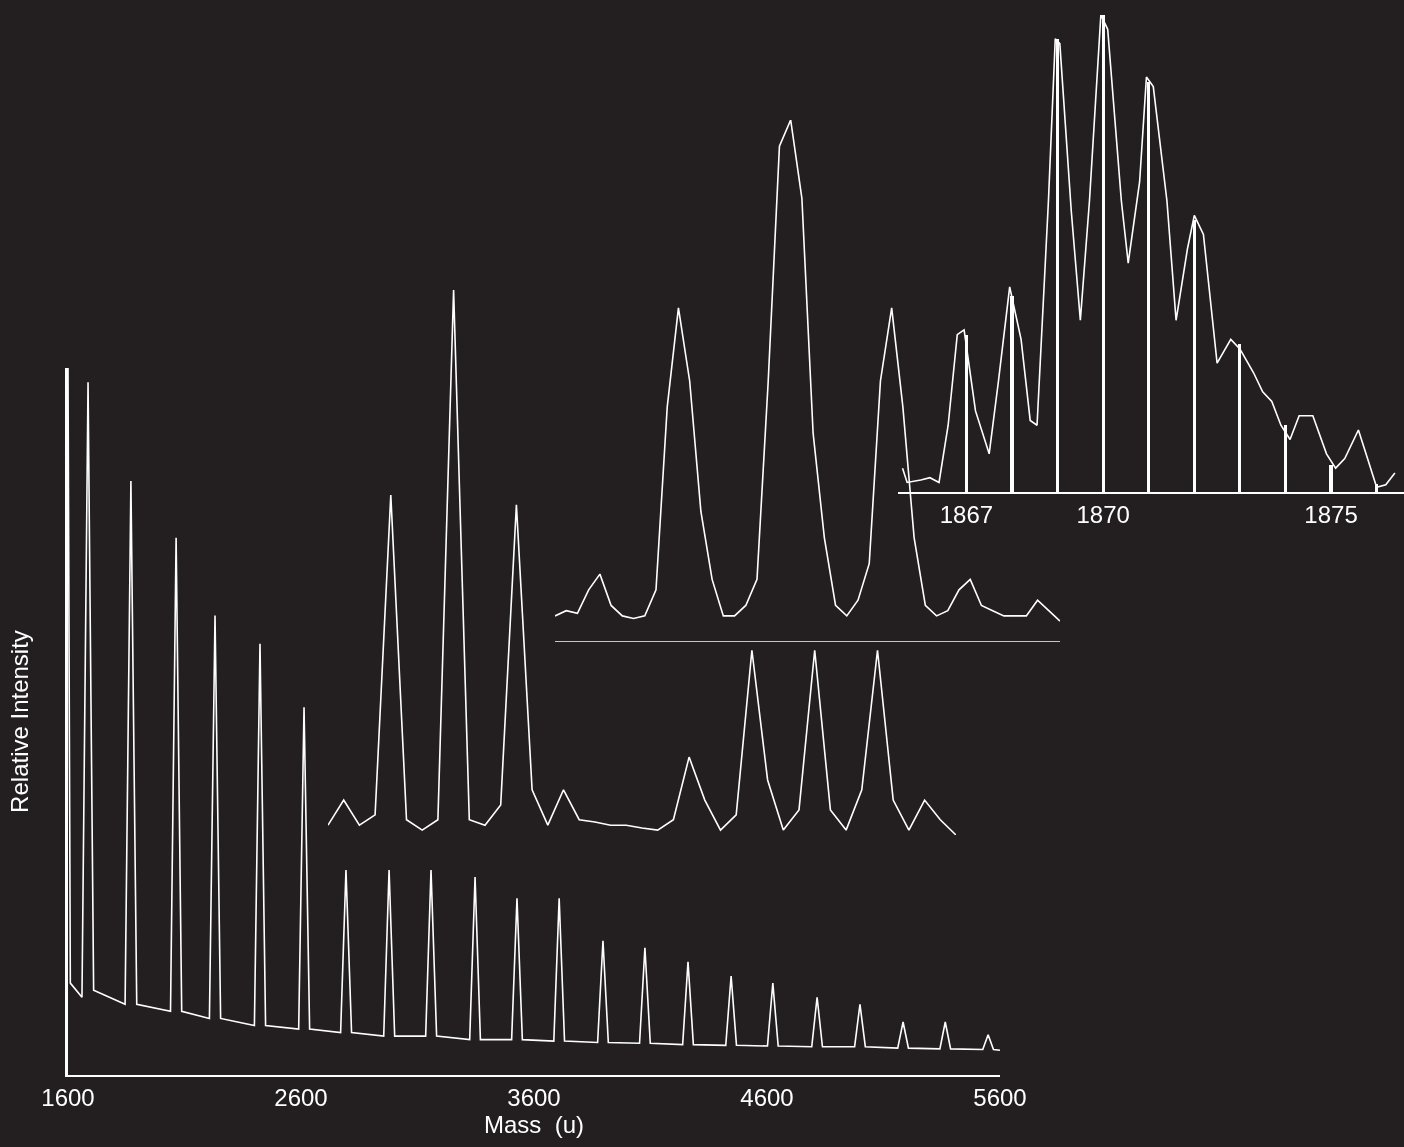 Image resolution: width=1404 pixels, height=1147 pixels. What do you see at coordinates (1103, 514) in the screenshot?
I see `x-tick-label: 1870` at bounding box center [1103, 514].